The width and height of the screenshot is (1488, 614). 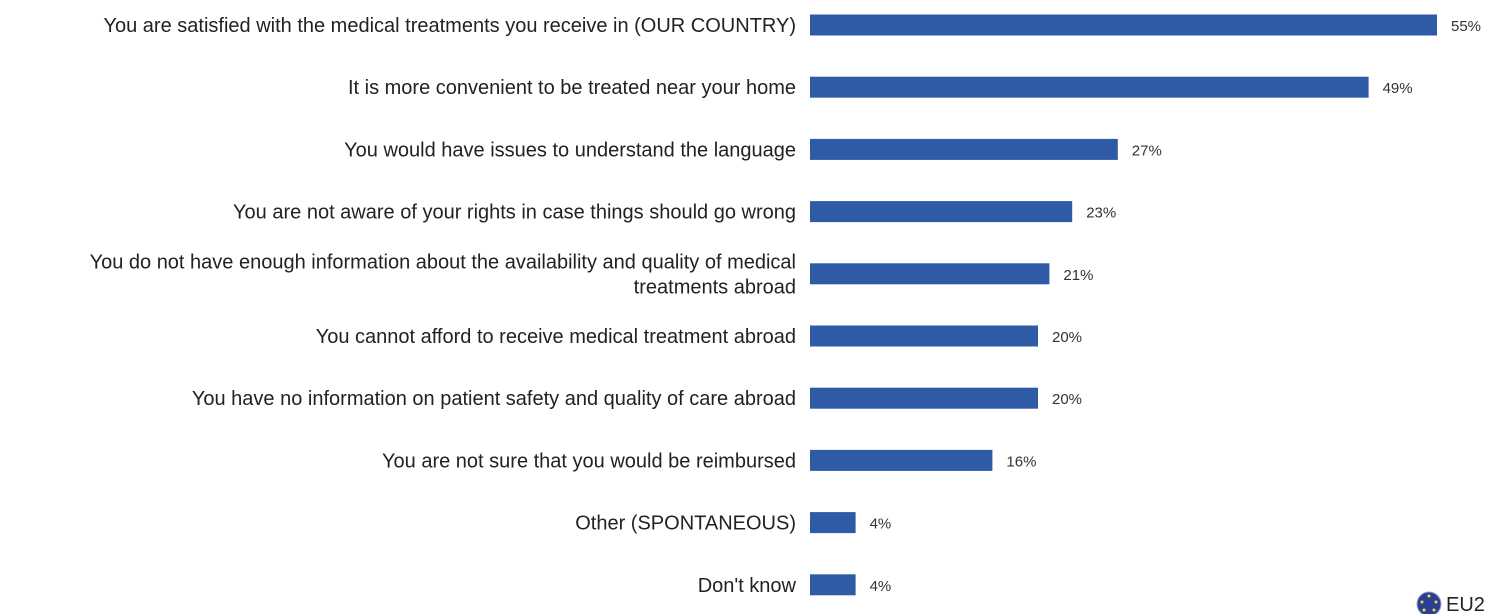 What do you see at coordinates (1078, 275) in the screenshot?
I see `data-label: 21%` at bounding box center [1078, 275].